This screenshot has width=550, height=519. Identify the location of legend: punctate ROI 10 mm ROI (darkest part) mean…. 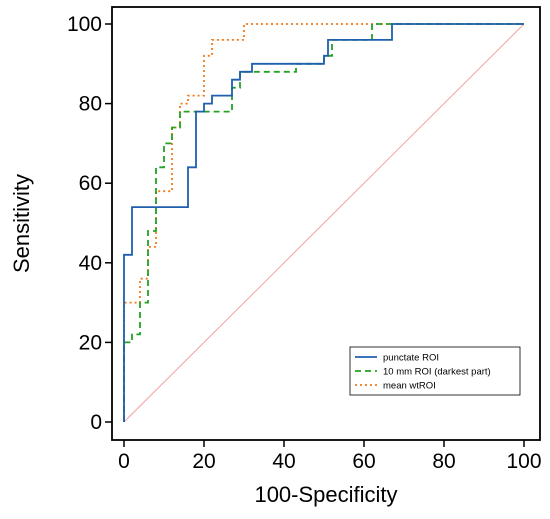
(435, 371).